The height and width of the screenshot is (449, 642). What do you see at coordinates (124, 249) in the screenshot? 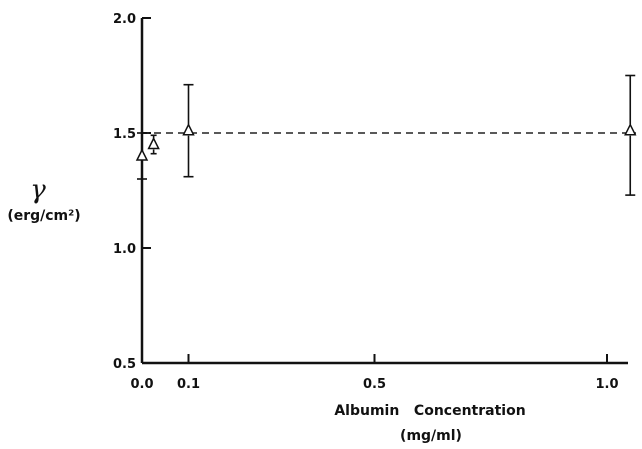
I see `y-tick-label: 1.0` at bounding box center [124, 249].